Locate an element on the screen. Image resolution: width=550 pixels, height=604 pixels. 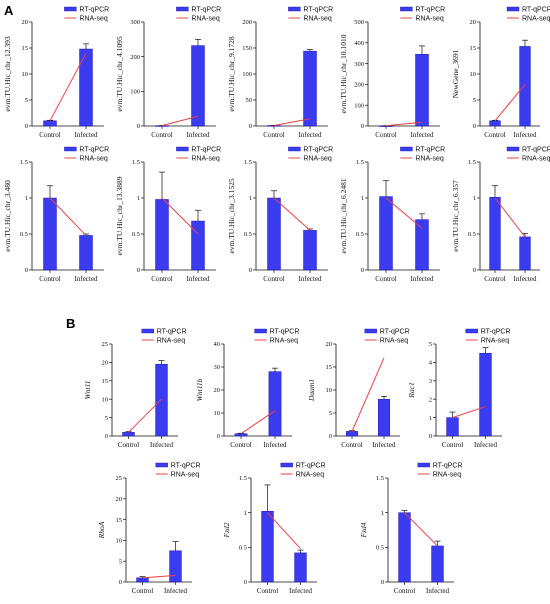
panel-label-a: A is located at coordinates (9, 10).